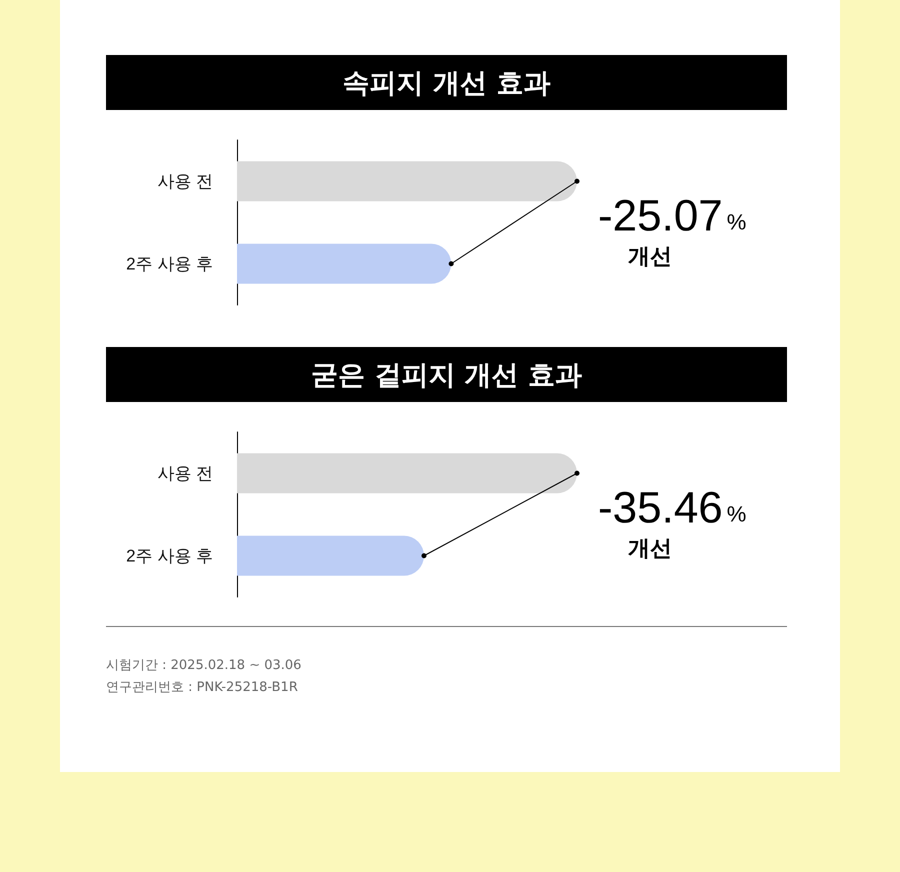 The width and height of the screenshot is (900, 872). What do you see at coordinates (672, 508) in the screenshot?
I see `text: -35.46%` at bounding box center [672, 508].